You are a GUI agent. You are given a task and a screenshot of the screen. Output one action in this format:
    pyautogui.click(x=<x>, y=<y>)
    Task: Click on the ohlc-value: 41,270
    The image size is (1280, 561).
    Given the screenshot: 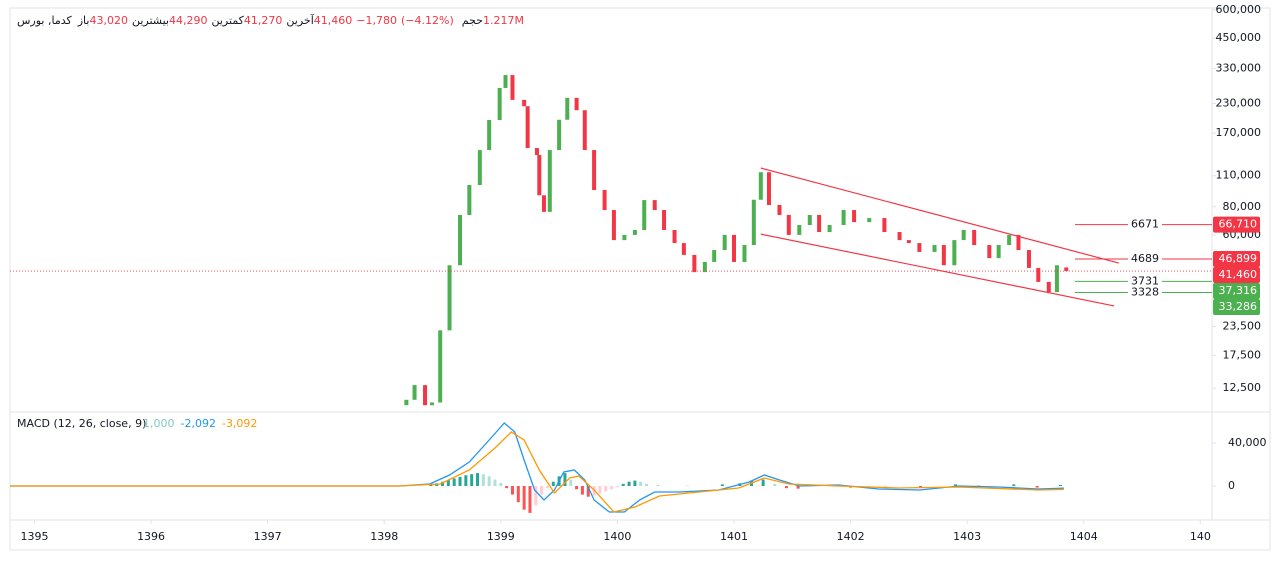 What is the action you would take?
    pyautogui.click(x=263, y=20)
    